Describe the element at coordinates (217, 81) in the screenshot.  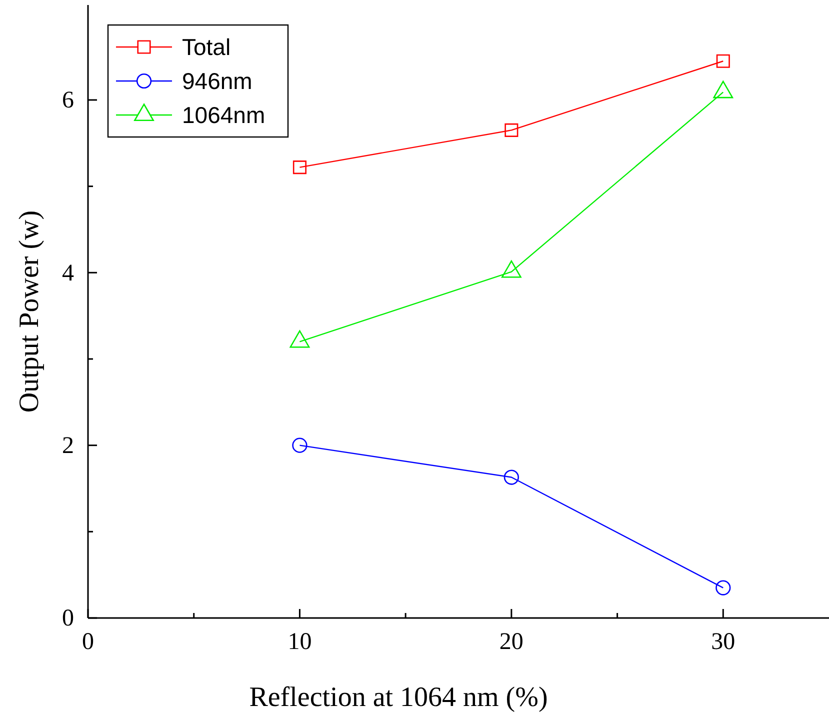
I see `legend-label: 946nm` at that location.